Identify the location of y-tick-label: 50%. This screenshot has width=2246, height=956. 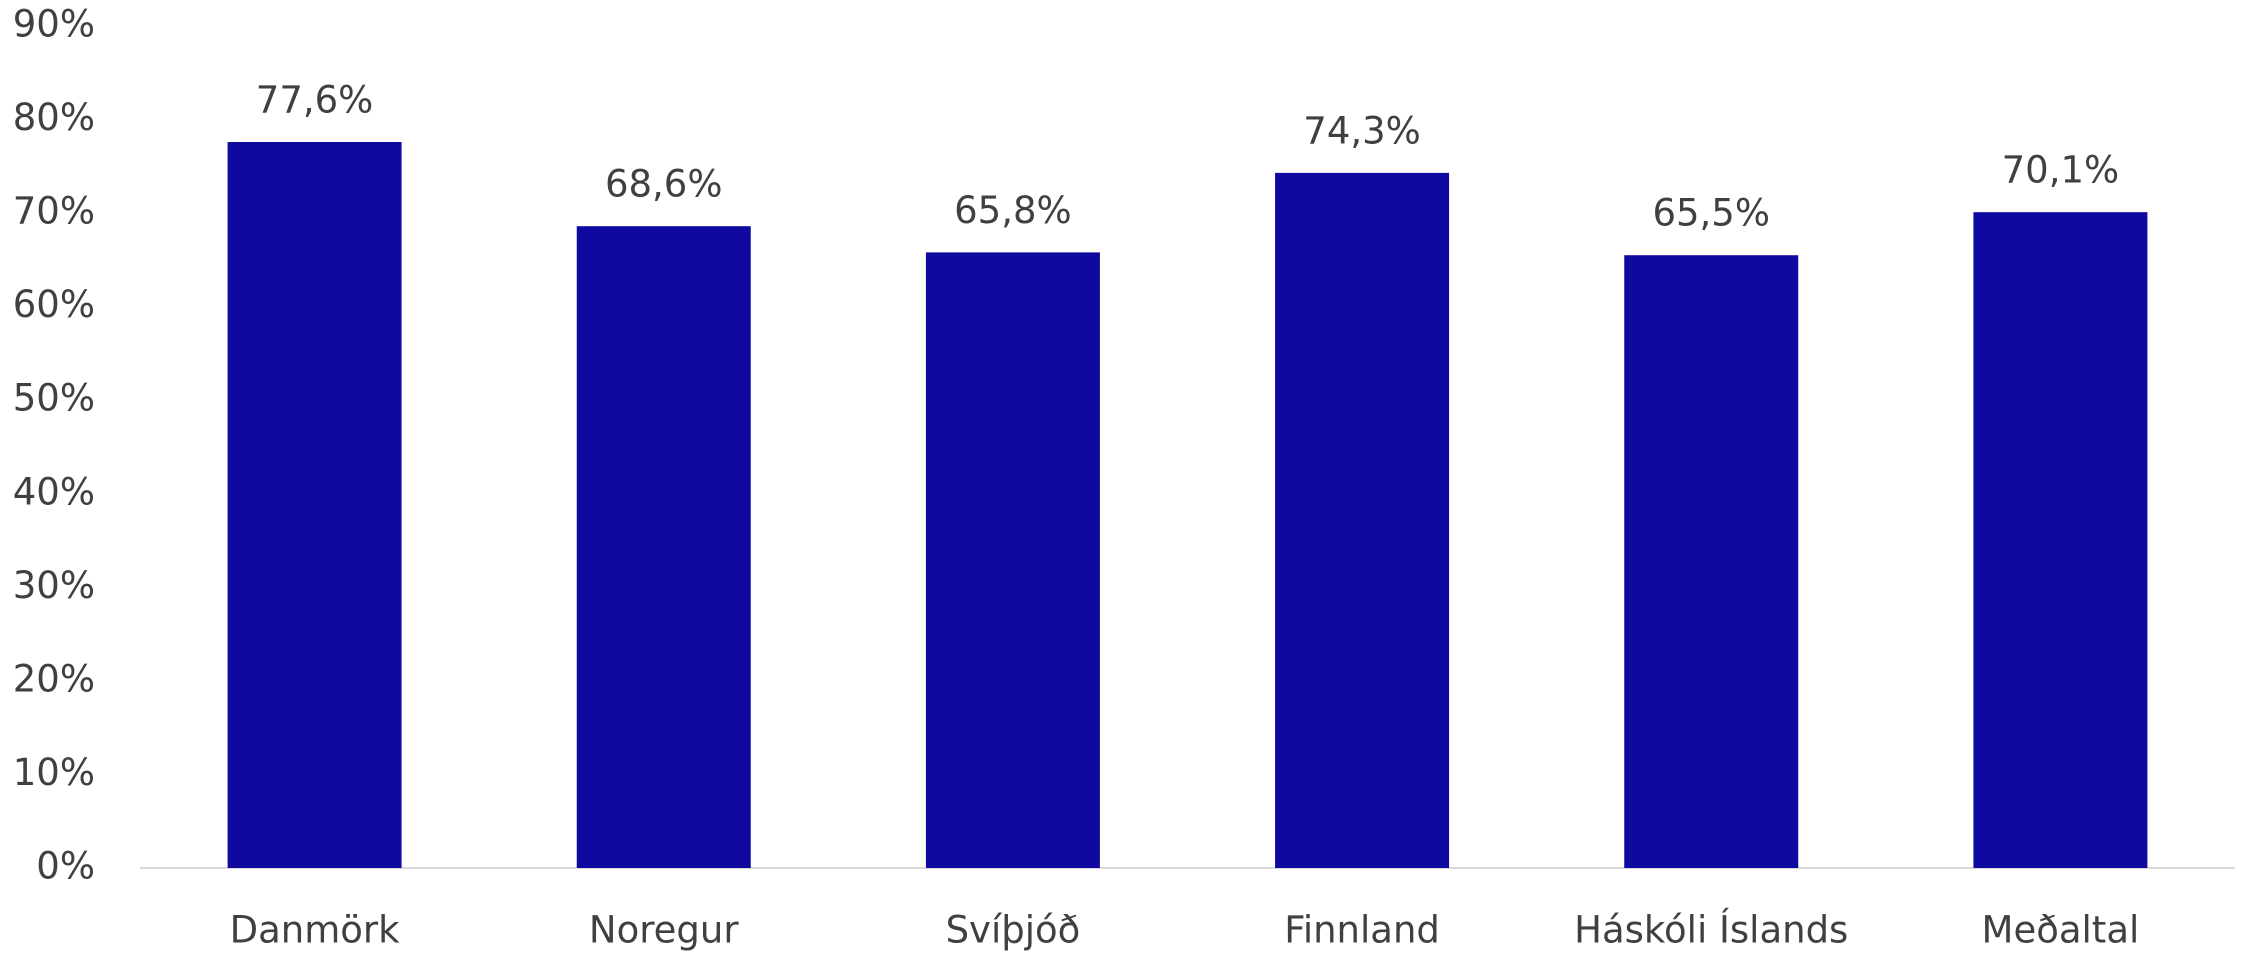
(54, 398).